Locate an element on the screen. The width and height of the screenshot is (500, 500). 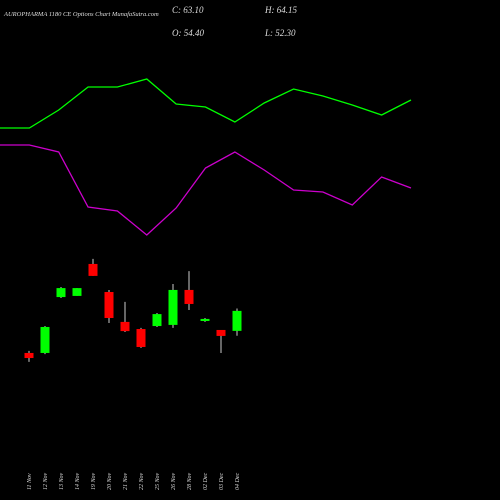
indicator-line is located at coordinates (206, 103).